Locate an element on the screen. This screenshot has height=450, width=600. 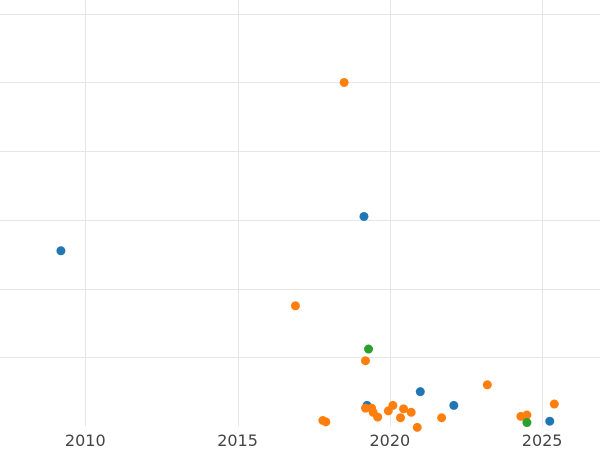
x-axis-ticks: 2010 2015 2020 2025 is located at coordinates (314, 440).